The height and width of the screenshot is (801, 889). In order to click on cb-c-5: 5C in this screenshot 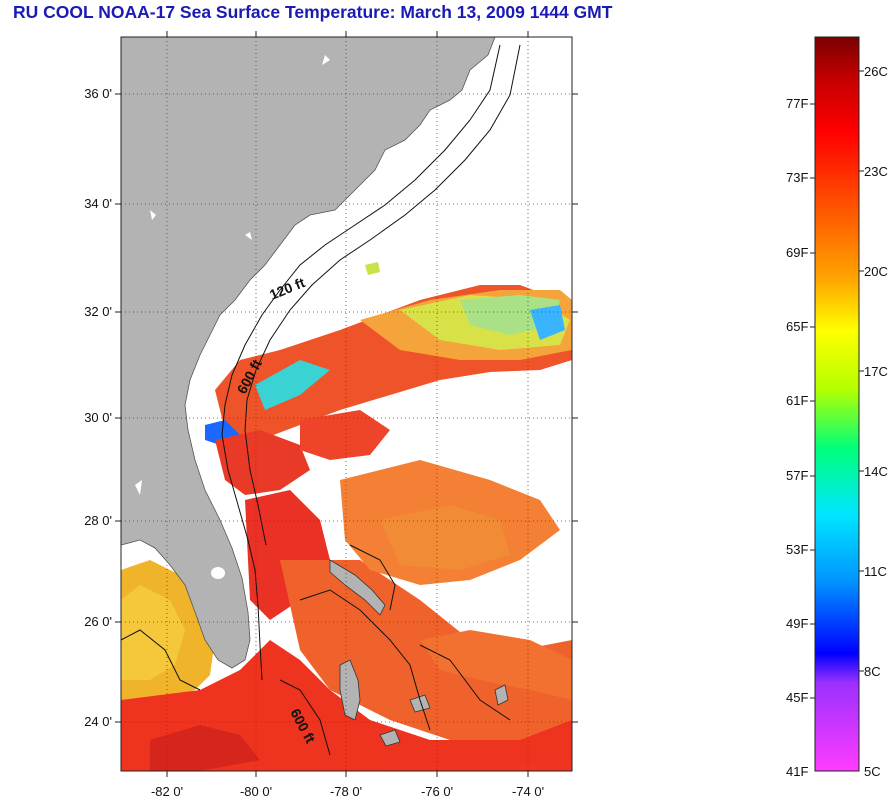, I will do `click(872, 771)`.